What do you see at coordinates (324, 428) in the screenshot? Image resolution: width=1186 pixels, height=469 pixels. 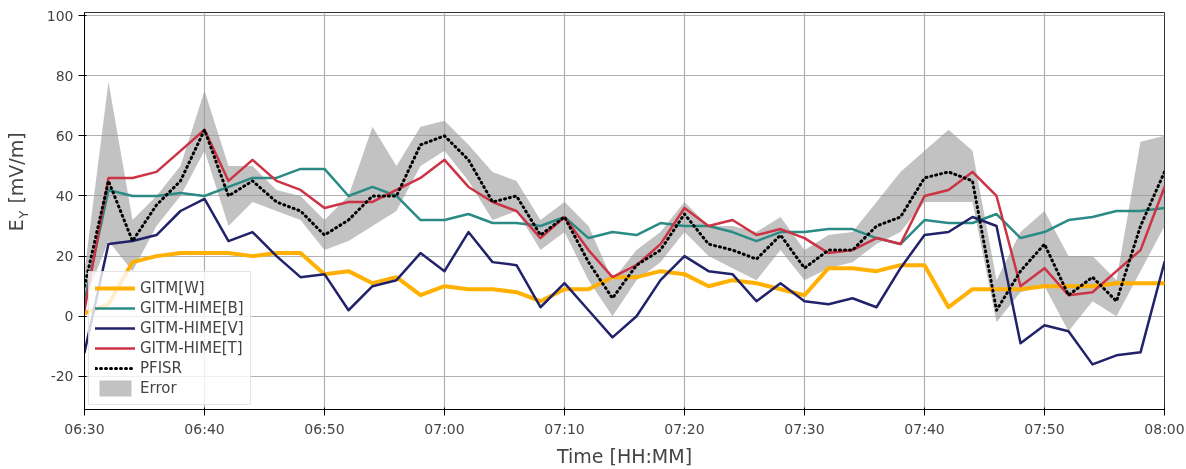 I see `x-tick-label: 06:50` at bounding box center [324, 428].